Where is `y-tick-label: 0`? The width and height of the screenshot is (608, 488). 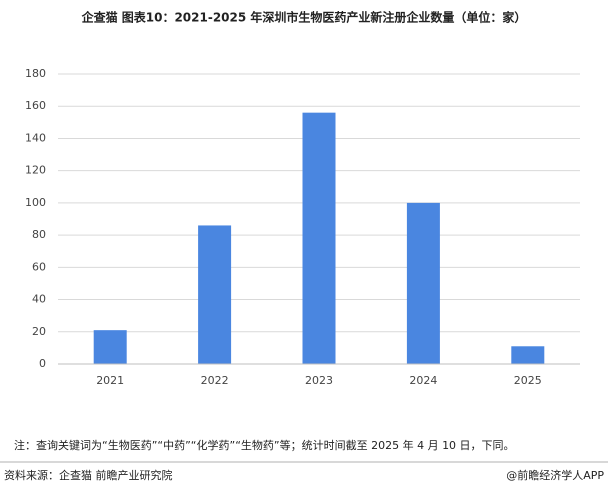
y-tick-label: 0 is located at coordinates (42, 363).